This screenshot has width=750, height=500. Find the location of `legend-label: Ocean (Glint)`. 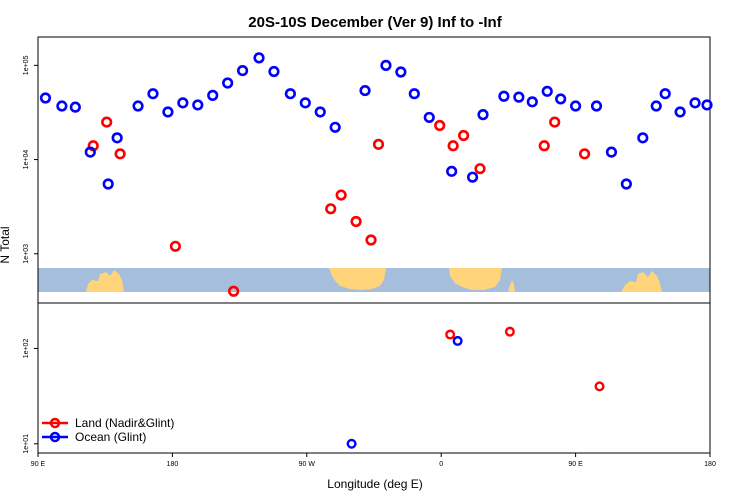

legend-label: Ocean (Glint) is located at coordinates (110, 437).